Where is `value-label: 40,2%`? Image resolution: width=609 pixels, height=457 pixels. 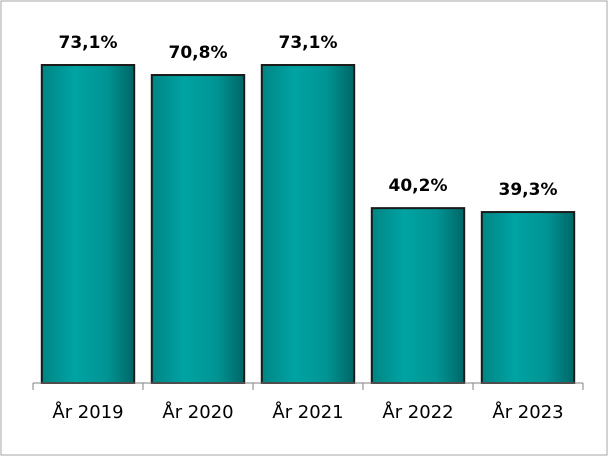 value-label: 40,2% is located at coordinates (418, 186).